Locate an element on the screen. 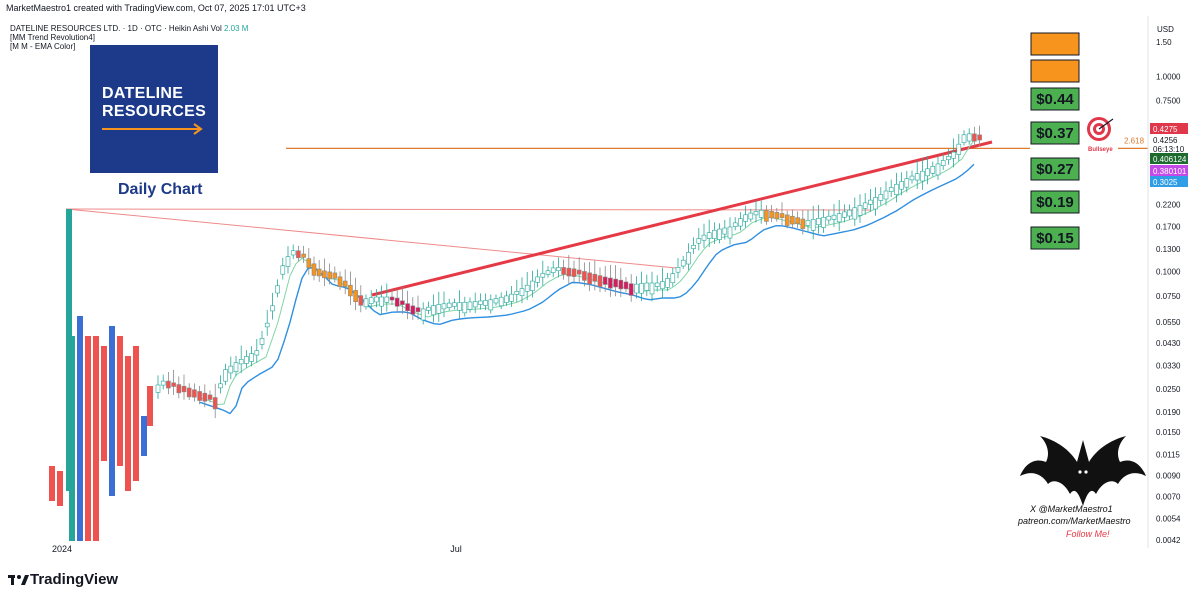  author-patreon: patreon.com/MarketMaestro is located at coordinates (1074, 521).